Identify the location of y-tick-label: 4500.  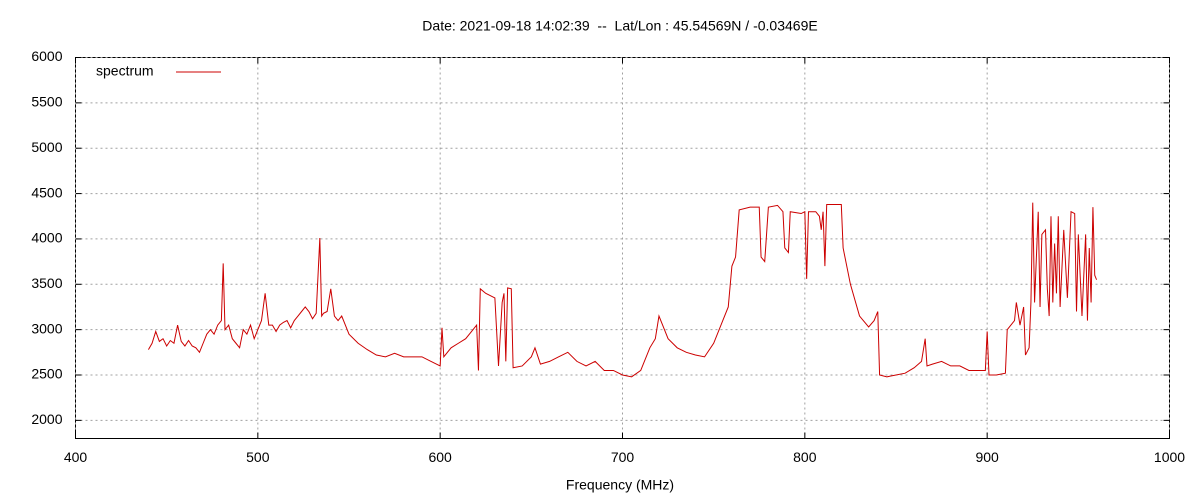
(46, 192).